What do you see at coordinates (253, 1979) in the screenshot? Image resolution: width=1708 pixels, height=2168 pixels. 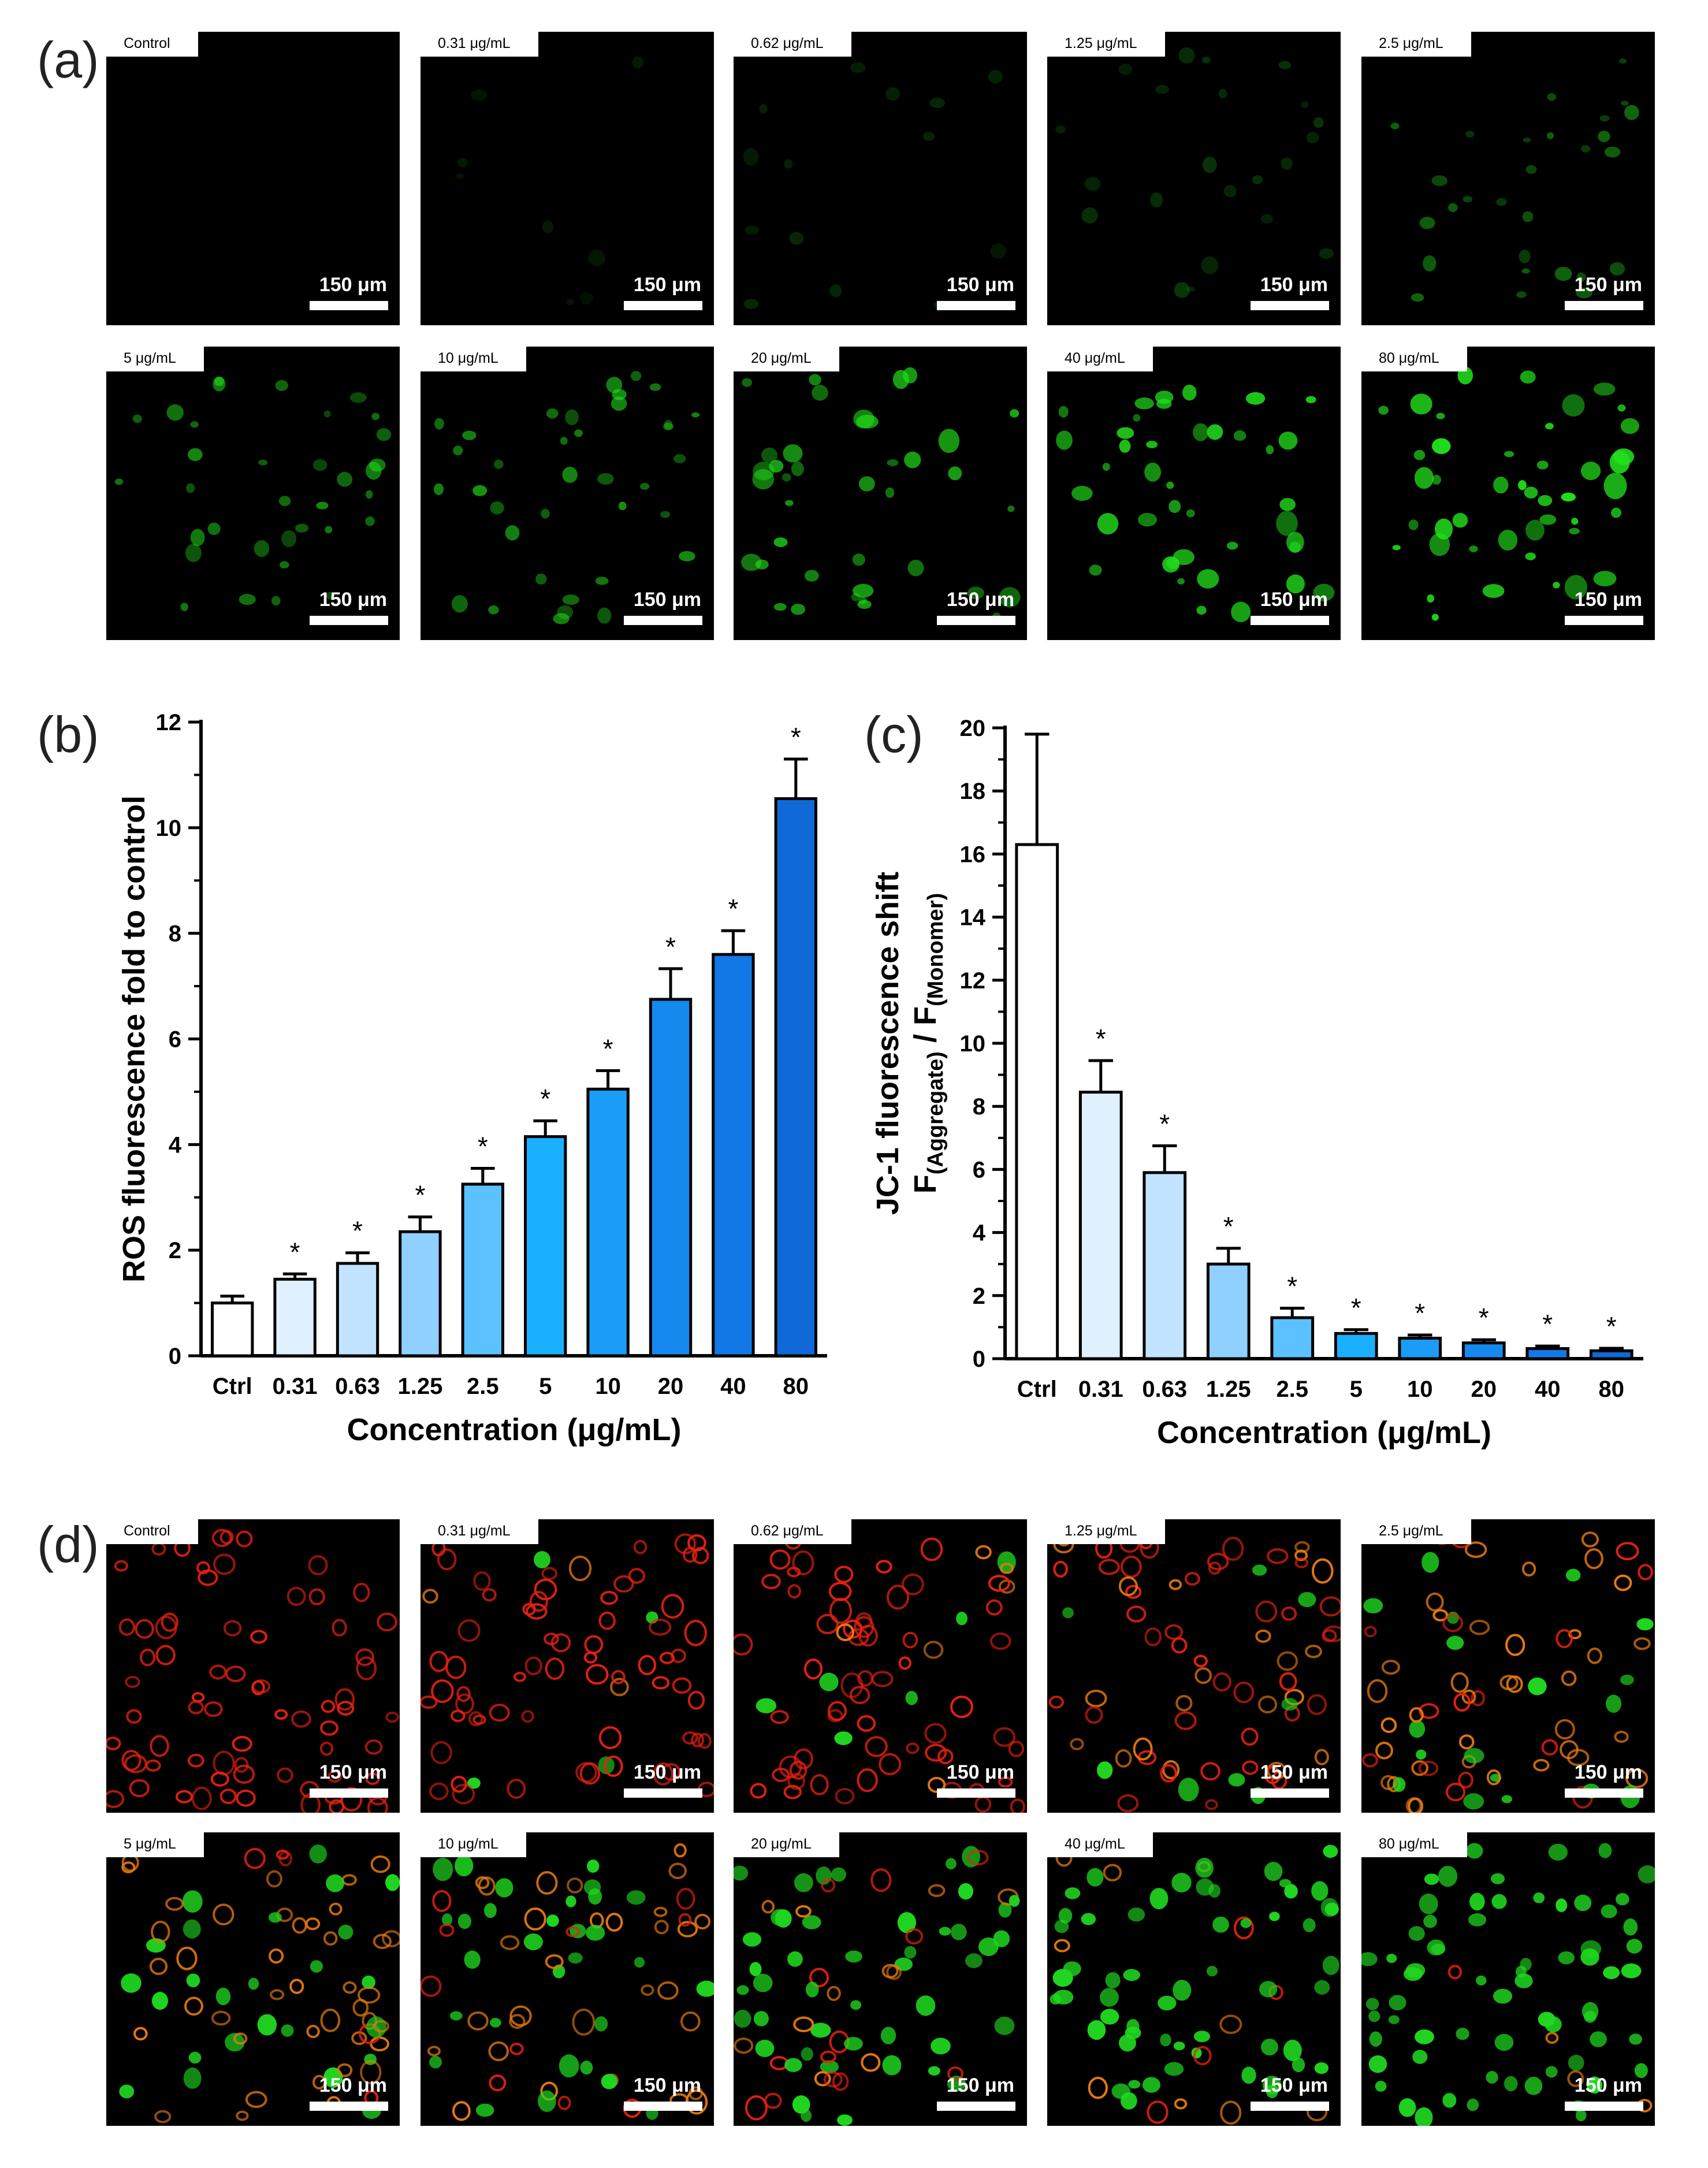 I see `jc1-micrograph: 5 μg/mL 150 μm` at bounding box center [253, 1979].